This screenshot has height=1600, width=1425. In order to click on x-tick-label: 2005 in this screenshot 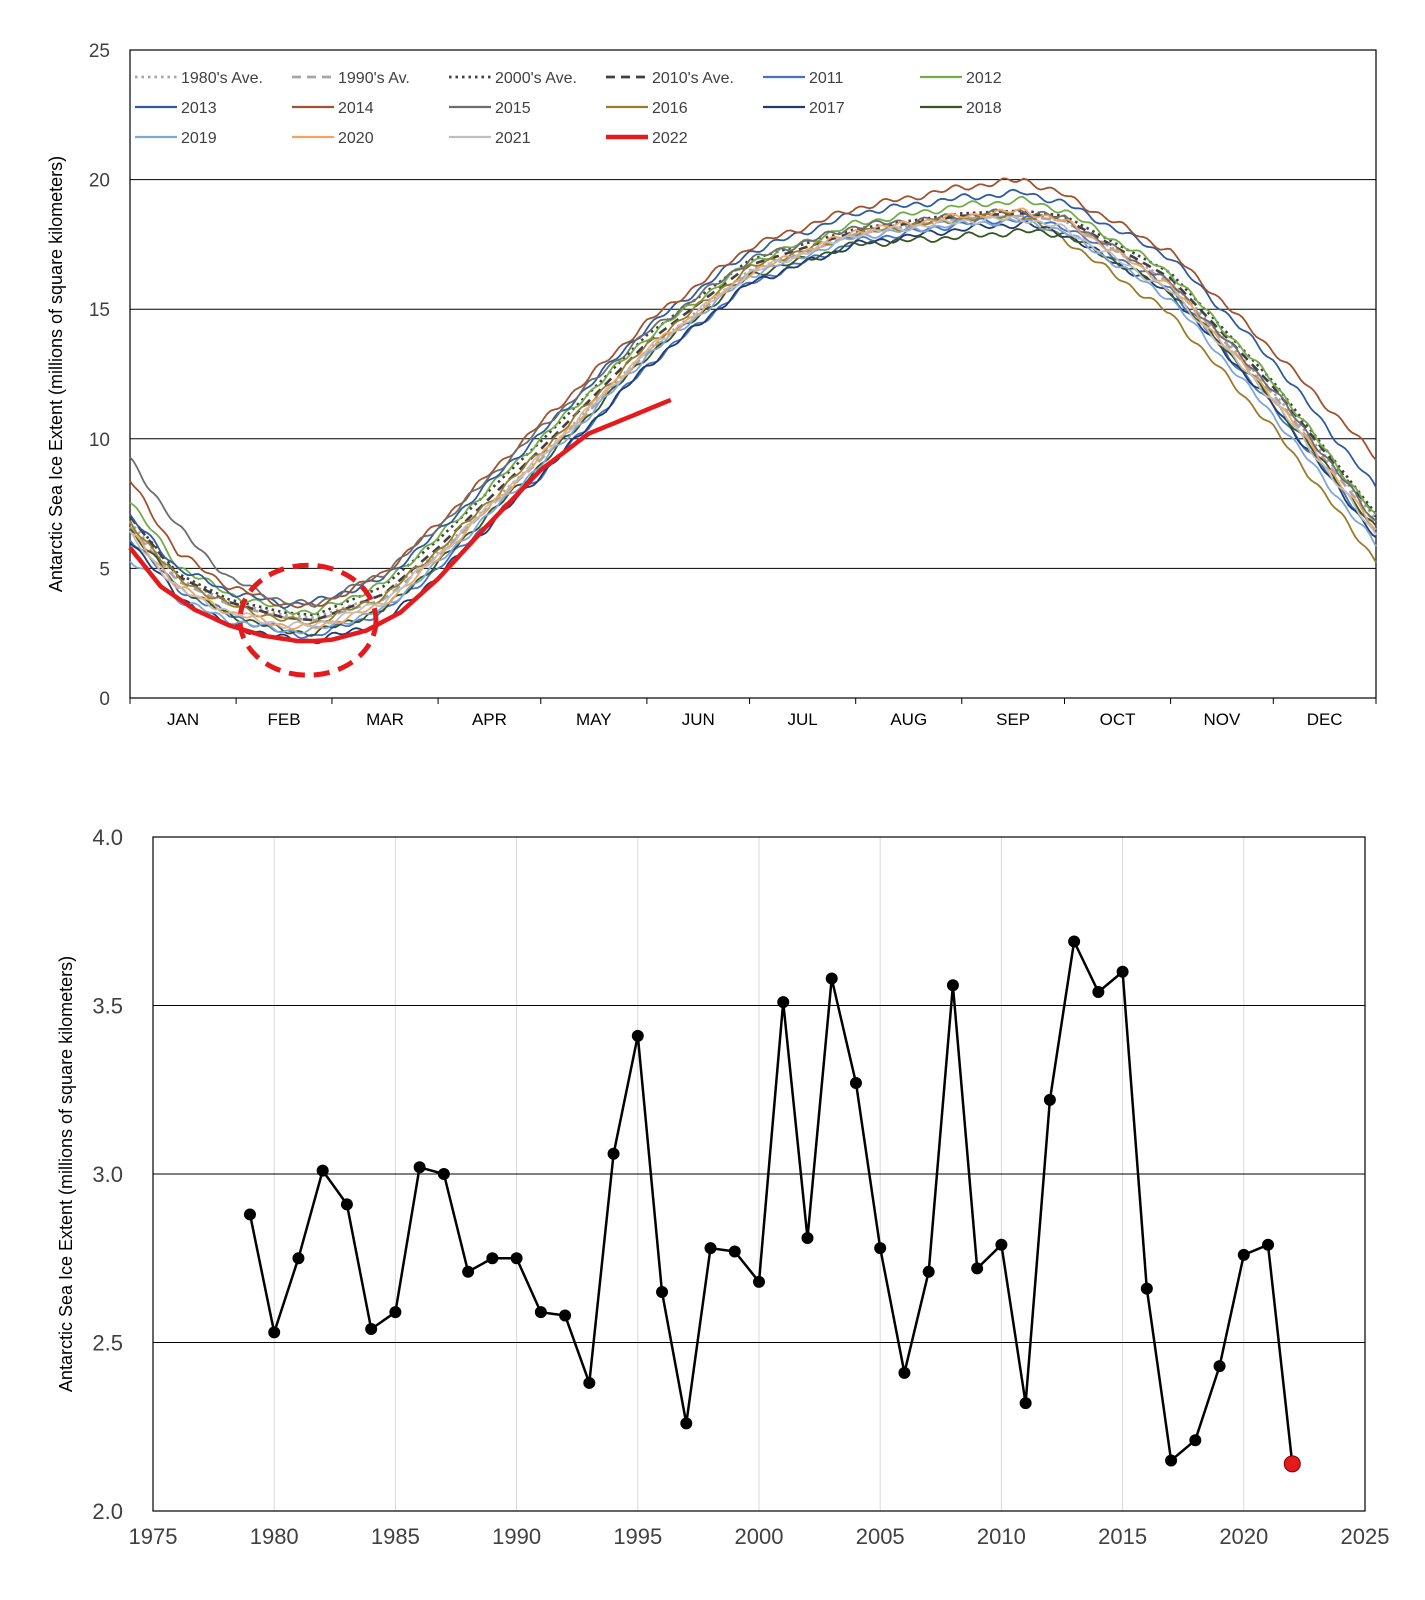, I will do `click(880, 1536)`.